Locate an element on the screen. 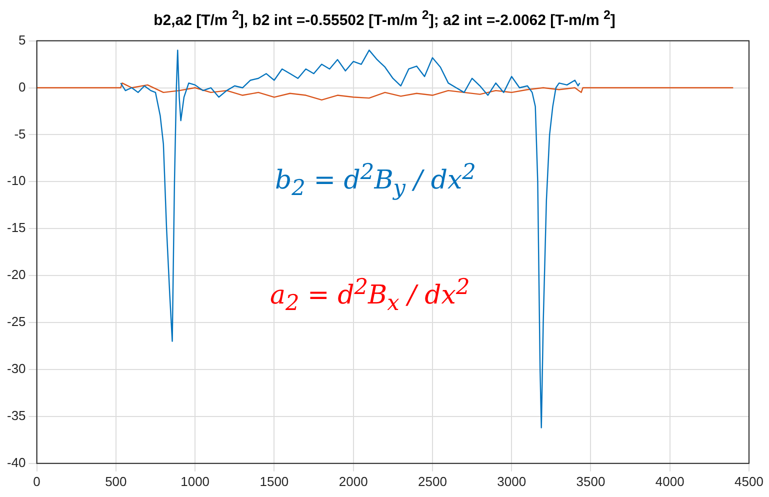 The width and height of the screenshot is (769, 497). x-tick-label: 4000 is located at coordinates (669, 481).